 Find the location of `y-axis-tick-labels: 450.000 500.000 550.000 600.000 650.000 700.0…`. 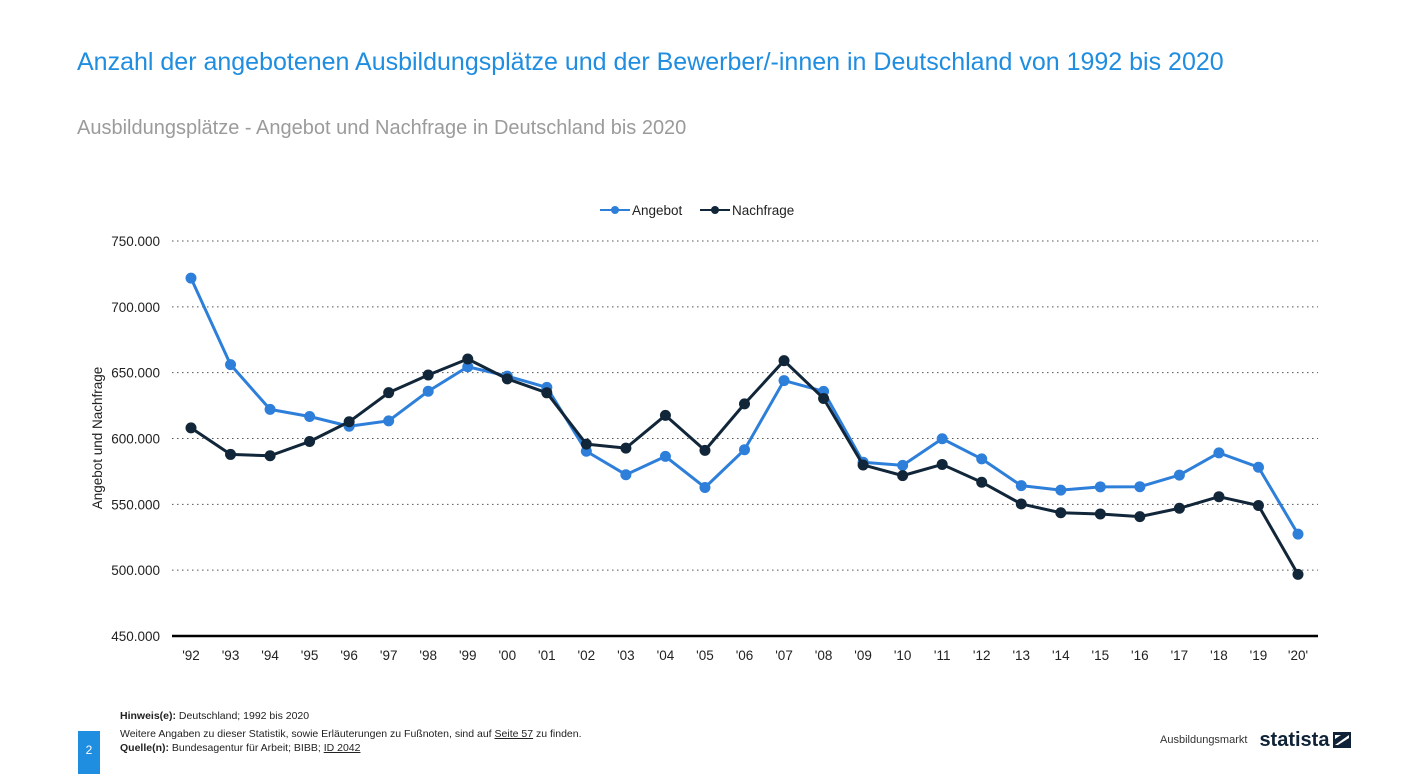

y-axis-tick-labels: 450.000 500.000 550.000 600.000 650.000 700.0… is located at coordinates (135, 439).